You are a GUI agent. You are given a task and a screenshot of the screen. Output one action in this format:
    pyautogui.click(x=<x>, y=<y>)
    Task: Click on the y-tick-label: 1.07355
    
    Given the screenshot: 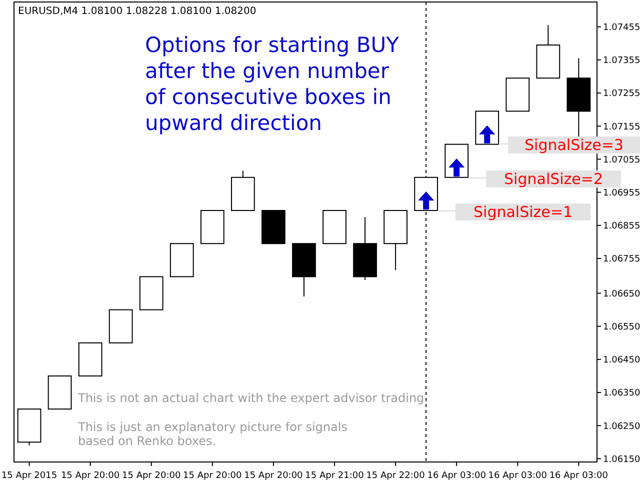 What is the action you would take?
    pyautogui.click(x=621, y=61)
    